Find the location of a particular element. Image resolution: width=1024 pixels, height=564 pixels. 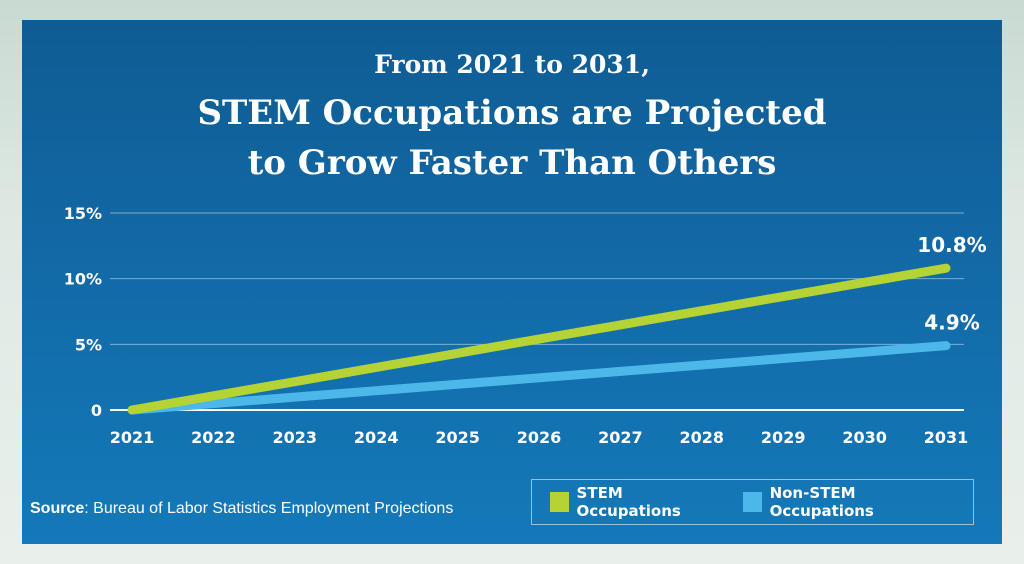

x-tick-label: 2026 is located at coordinates (539, 437).